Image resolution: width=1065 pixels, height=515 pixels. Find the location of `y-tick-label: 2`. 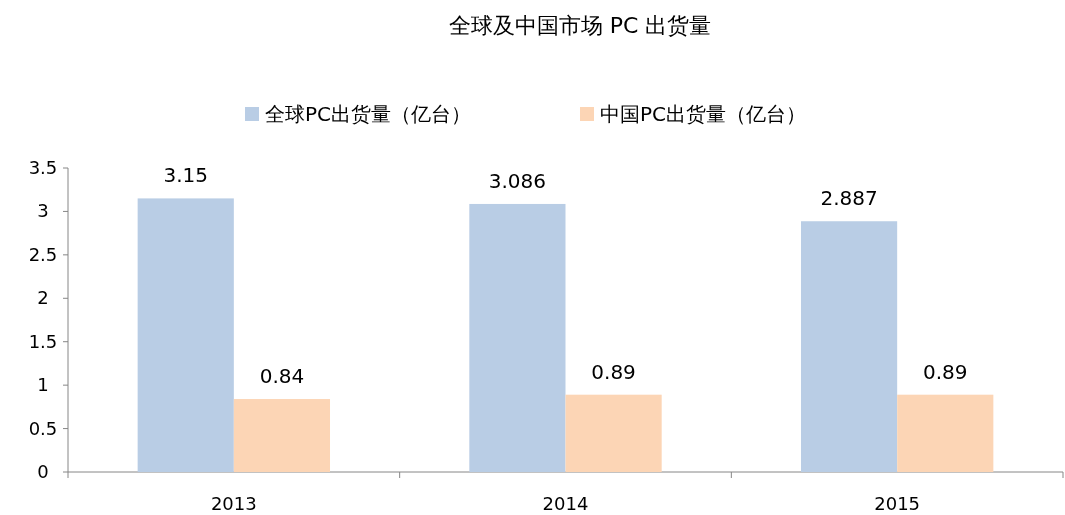

y-tick-label: 2 is located at coordinates (43, 298).